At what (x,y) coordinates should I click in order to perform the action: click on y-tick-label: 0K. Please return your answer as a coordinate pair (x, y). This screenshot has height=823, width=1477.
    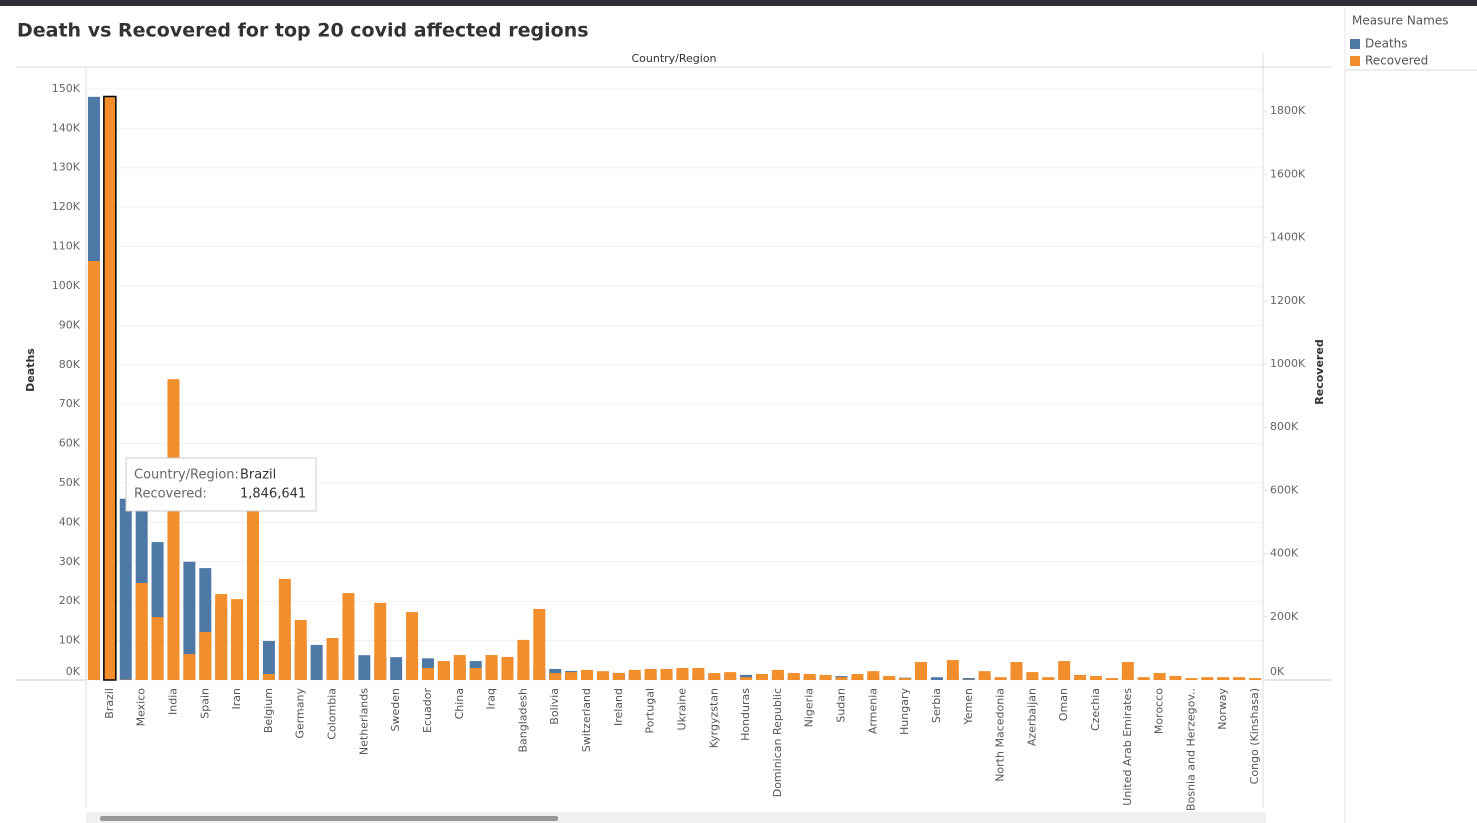
    Looking at the image, I should click on (73, 671).